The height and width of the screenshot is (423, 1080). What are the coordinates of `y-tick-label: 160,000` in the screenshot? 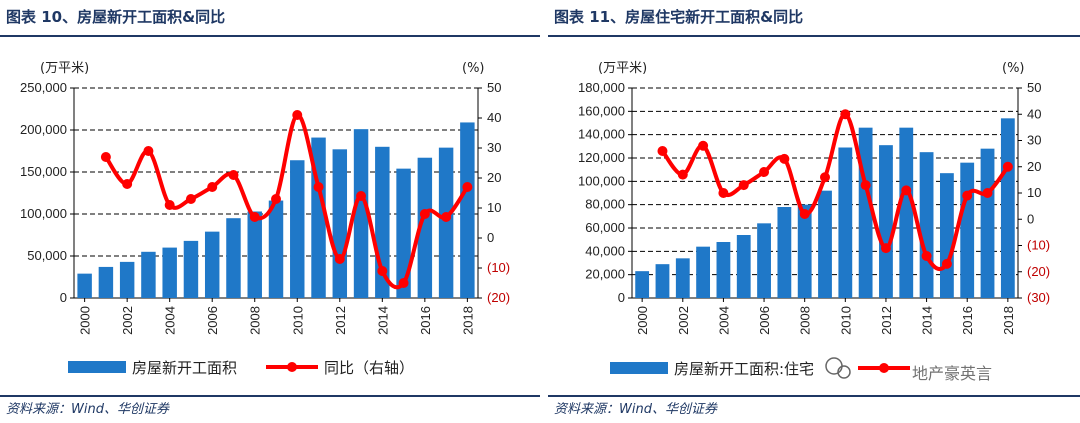 It's located at (601, 110).